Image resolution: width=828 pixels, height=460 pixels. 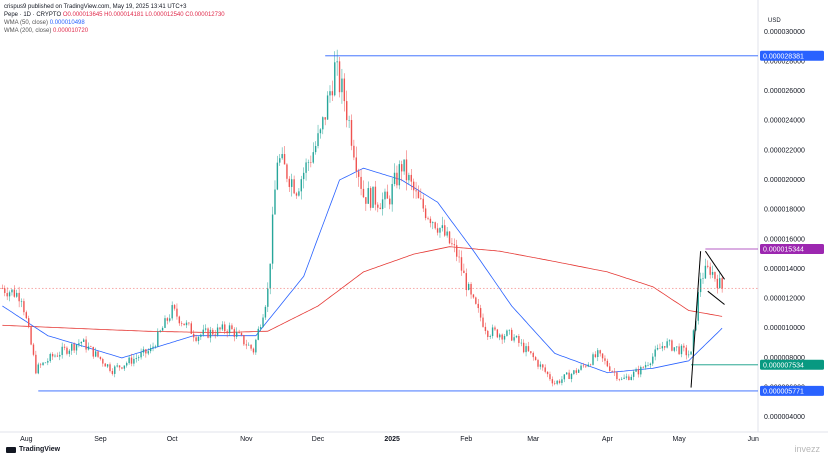 I want to click on y-tick-label: 0.000004000, so click(x=784, y=417).